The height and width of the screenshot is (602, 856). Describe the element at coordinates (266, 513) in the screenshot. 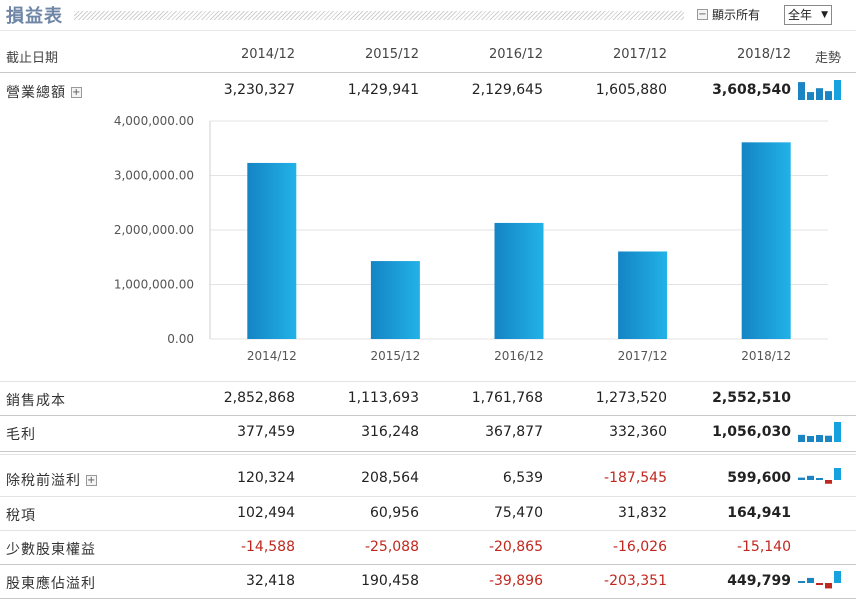

I see `cell-value: 102,494` at that location.